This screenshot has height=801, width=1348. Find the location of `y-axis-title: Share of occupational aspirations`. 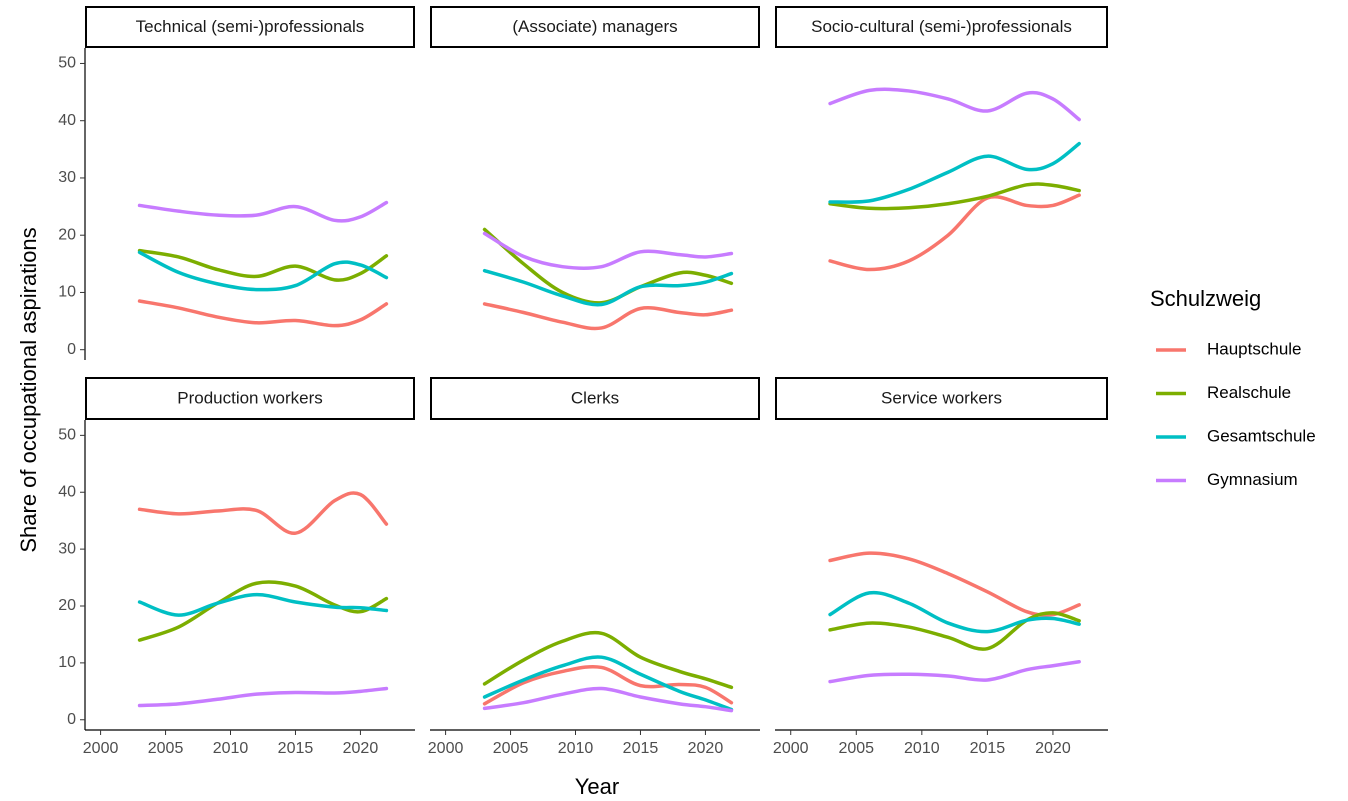

y-axis-title: Share of occupational aspirations is located at coordinates (28, 389).